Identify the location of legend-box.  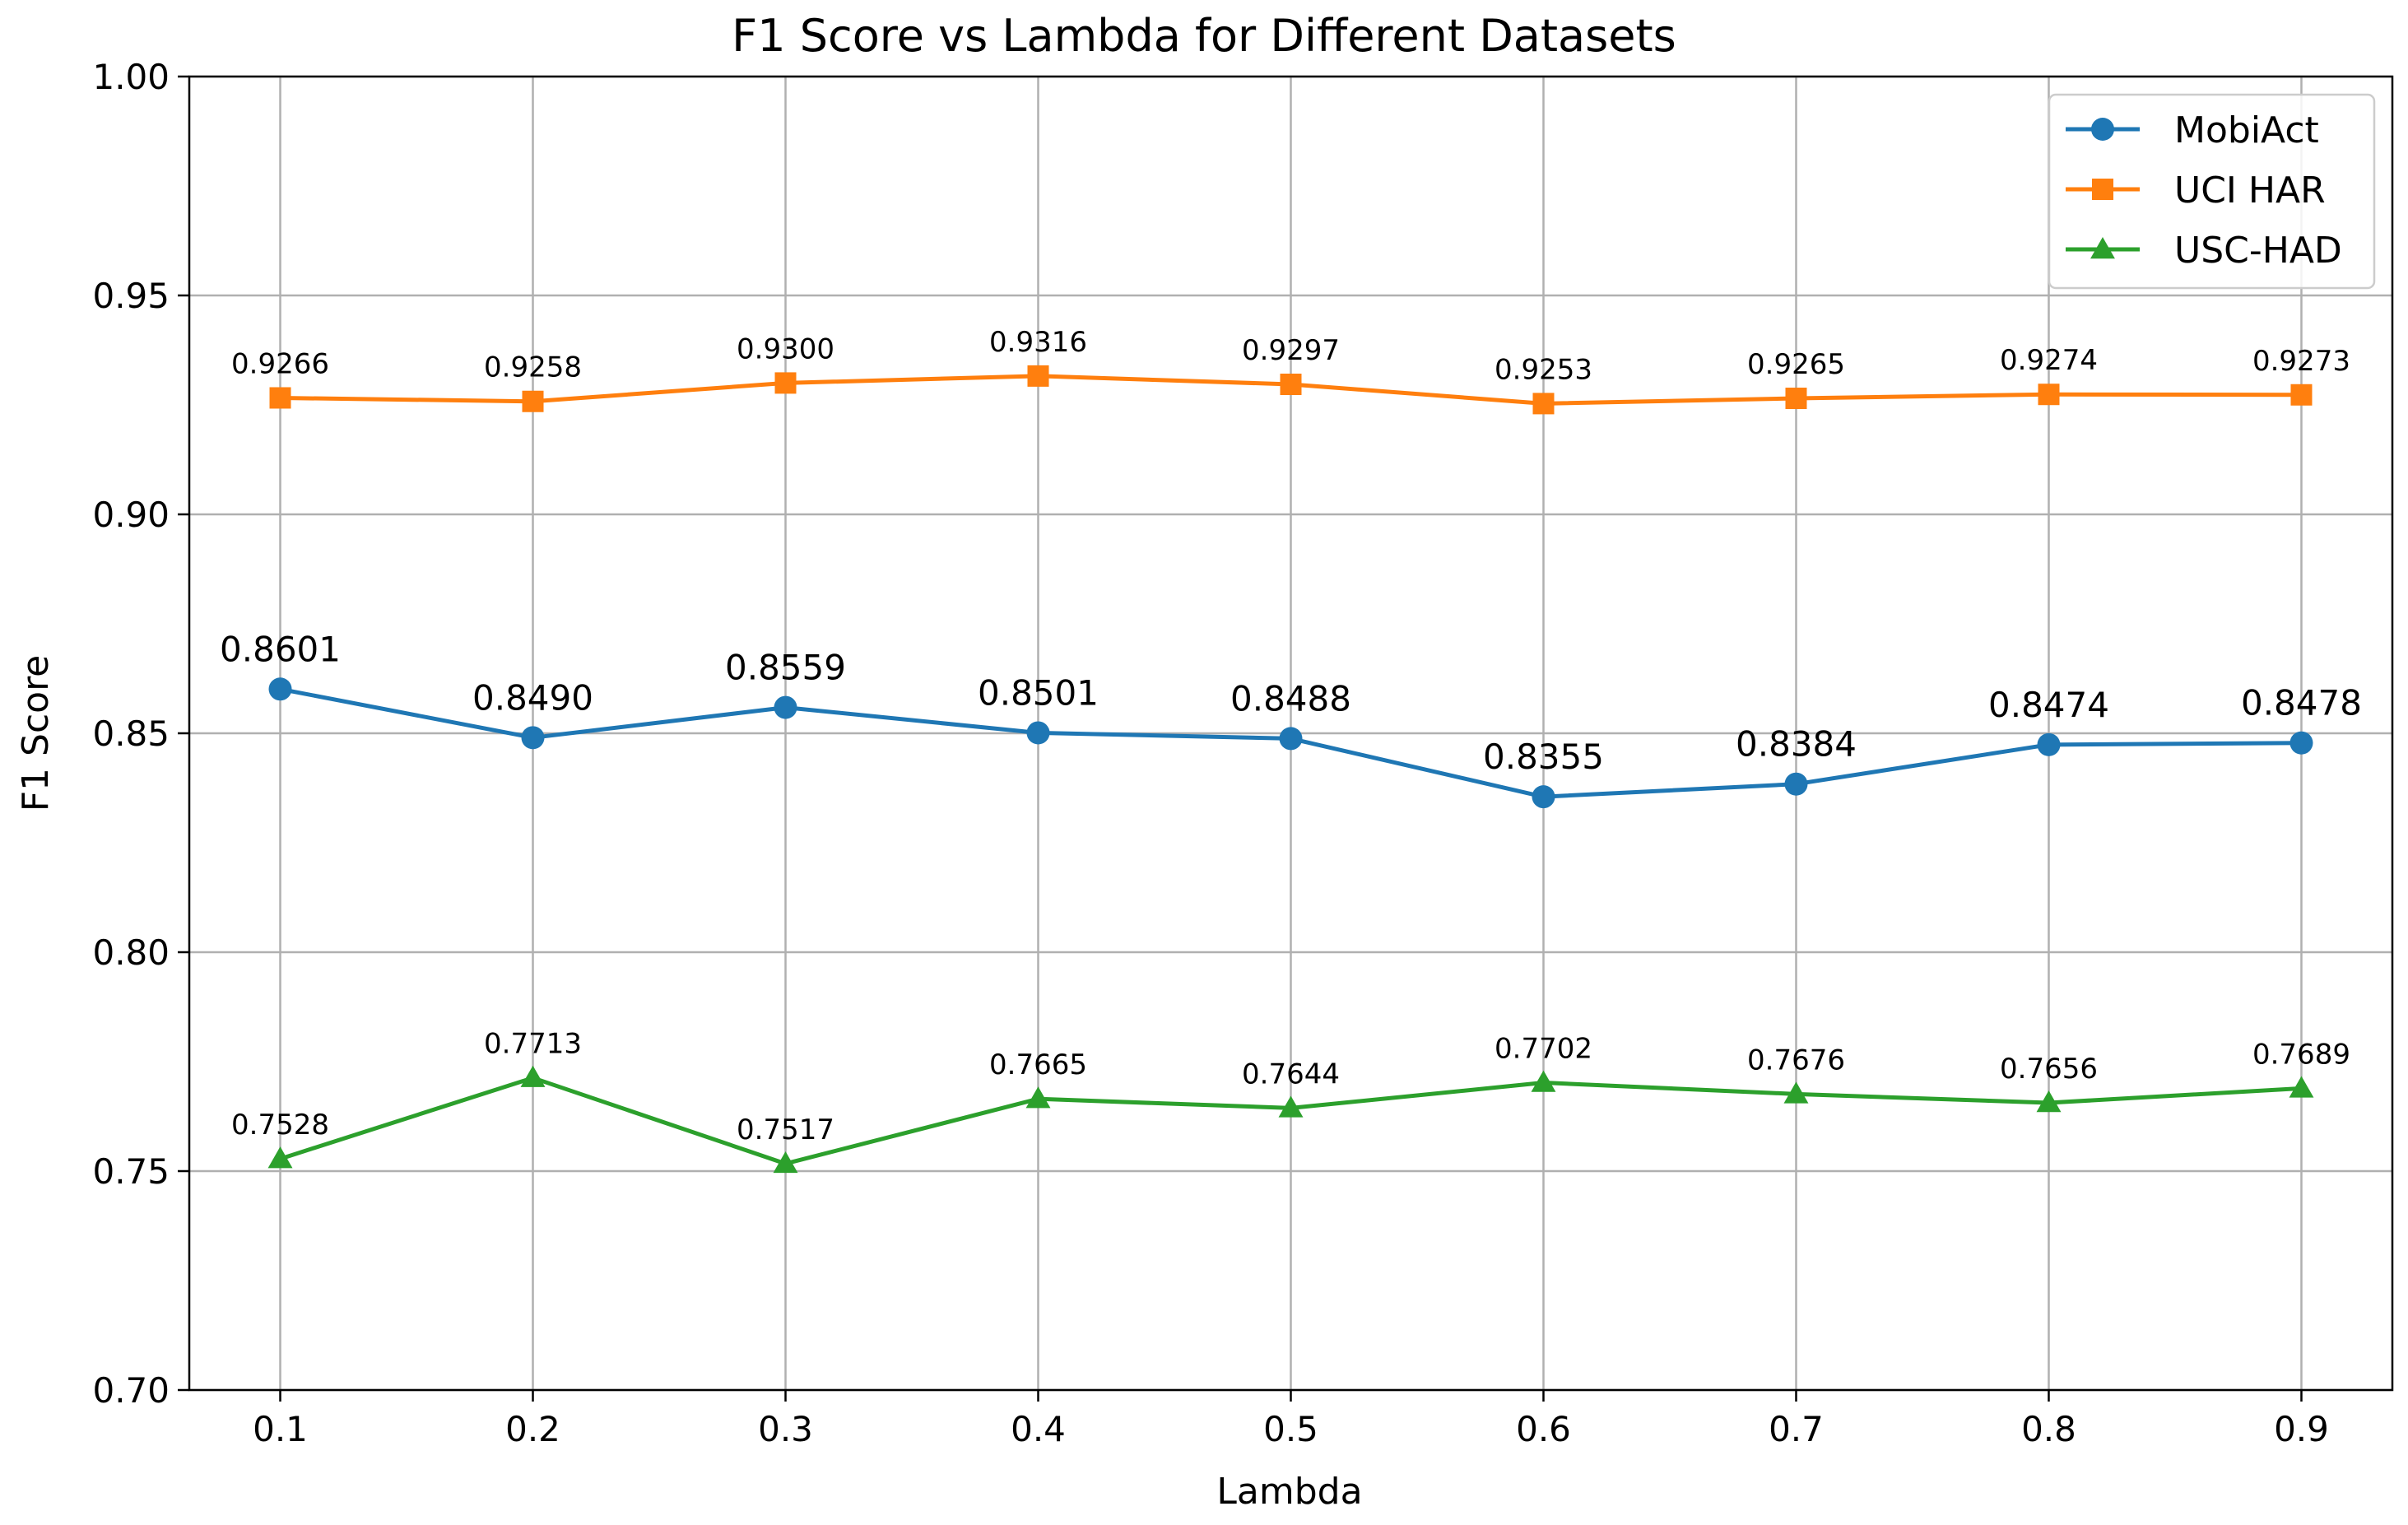
(2212, 191).